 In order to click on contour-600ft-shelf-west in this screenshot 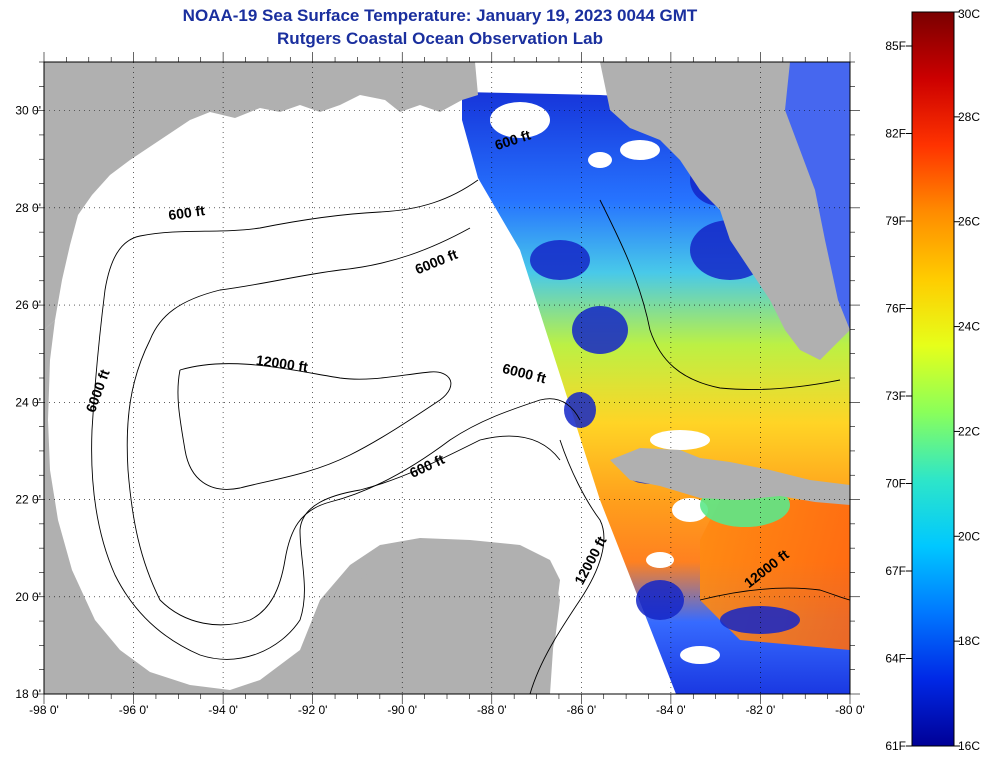, I will do `click(567, 566)`.